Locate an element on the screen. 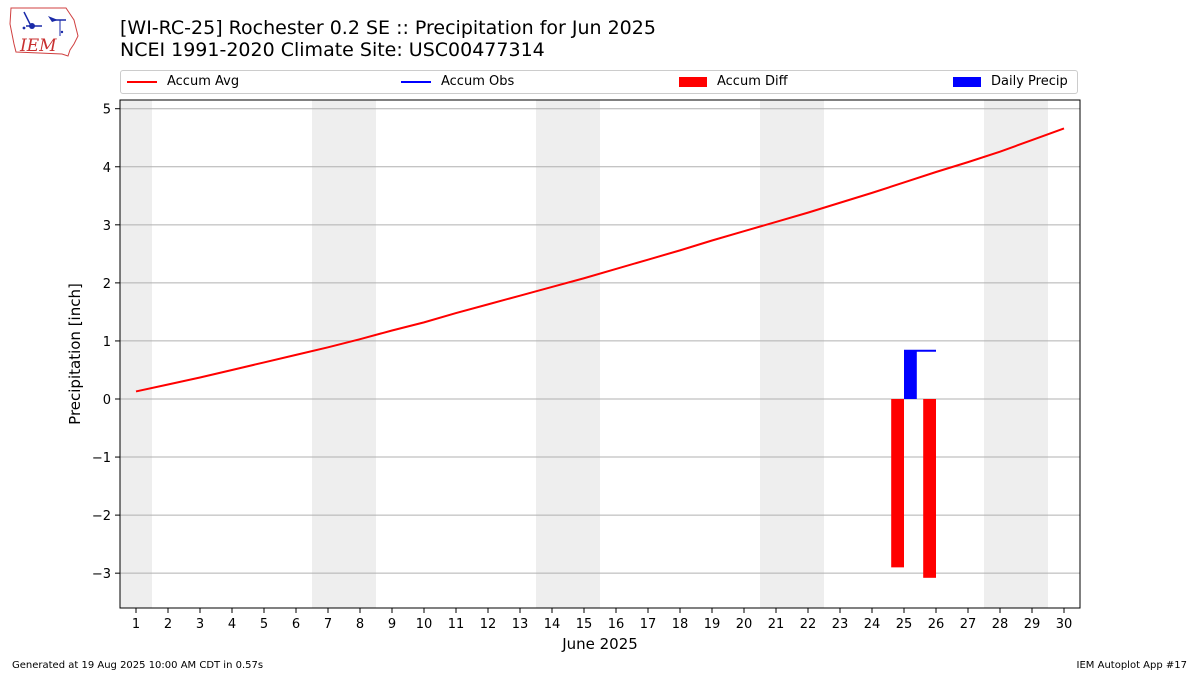 This screenshot has width=1200, height=675. legend-label-accum-diff: Accum Diff is located at coordinates (752, 81).